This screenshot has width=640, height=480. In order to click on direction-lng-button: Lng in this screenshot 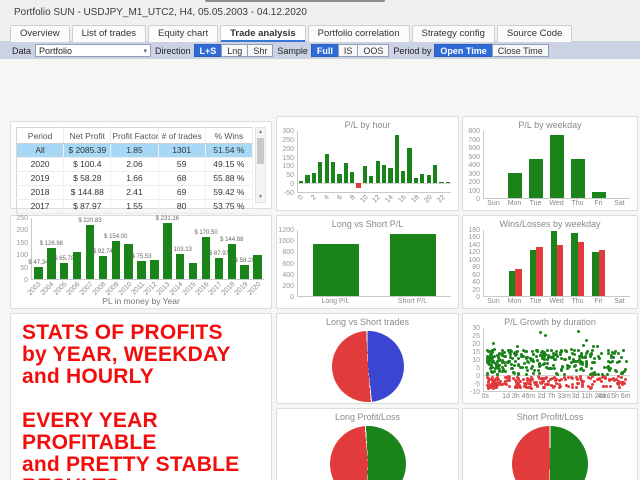, I will do `click(235, 50)`.